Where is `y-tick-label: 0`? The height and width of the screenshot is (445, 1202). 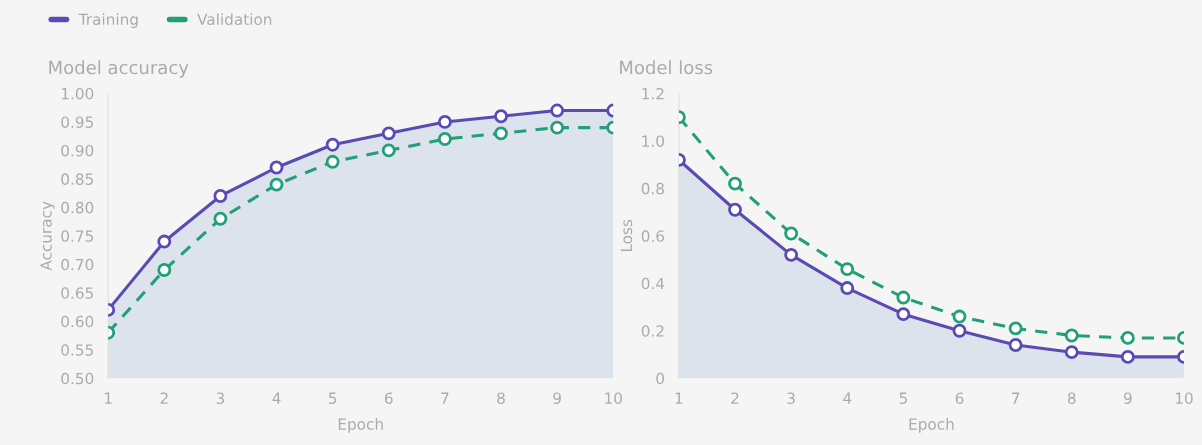 y-tick-label: 0 is located at coordinates (660, 378).